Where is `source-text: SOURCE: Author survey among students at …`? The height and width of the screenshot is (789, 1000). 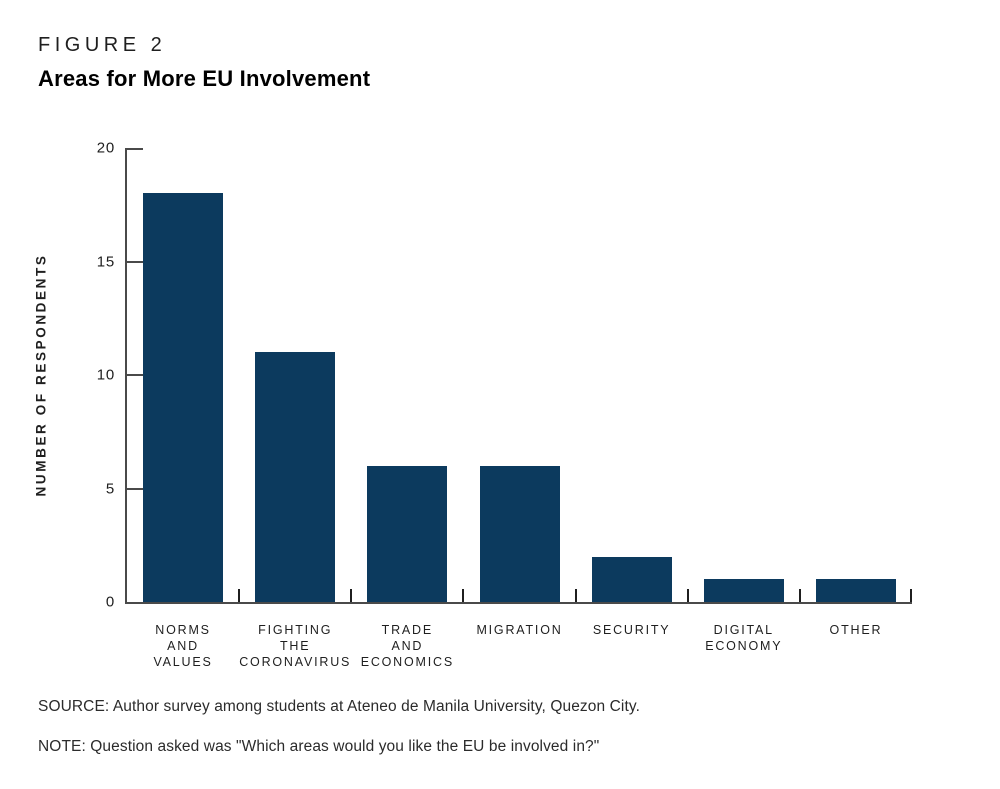
source-text: SOURCE: Author survey among students at … is located at coordinates (339, 706).